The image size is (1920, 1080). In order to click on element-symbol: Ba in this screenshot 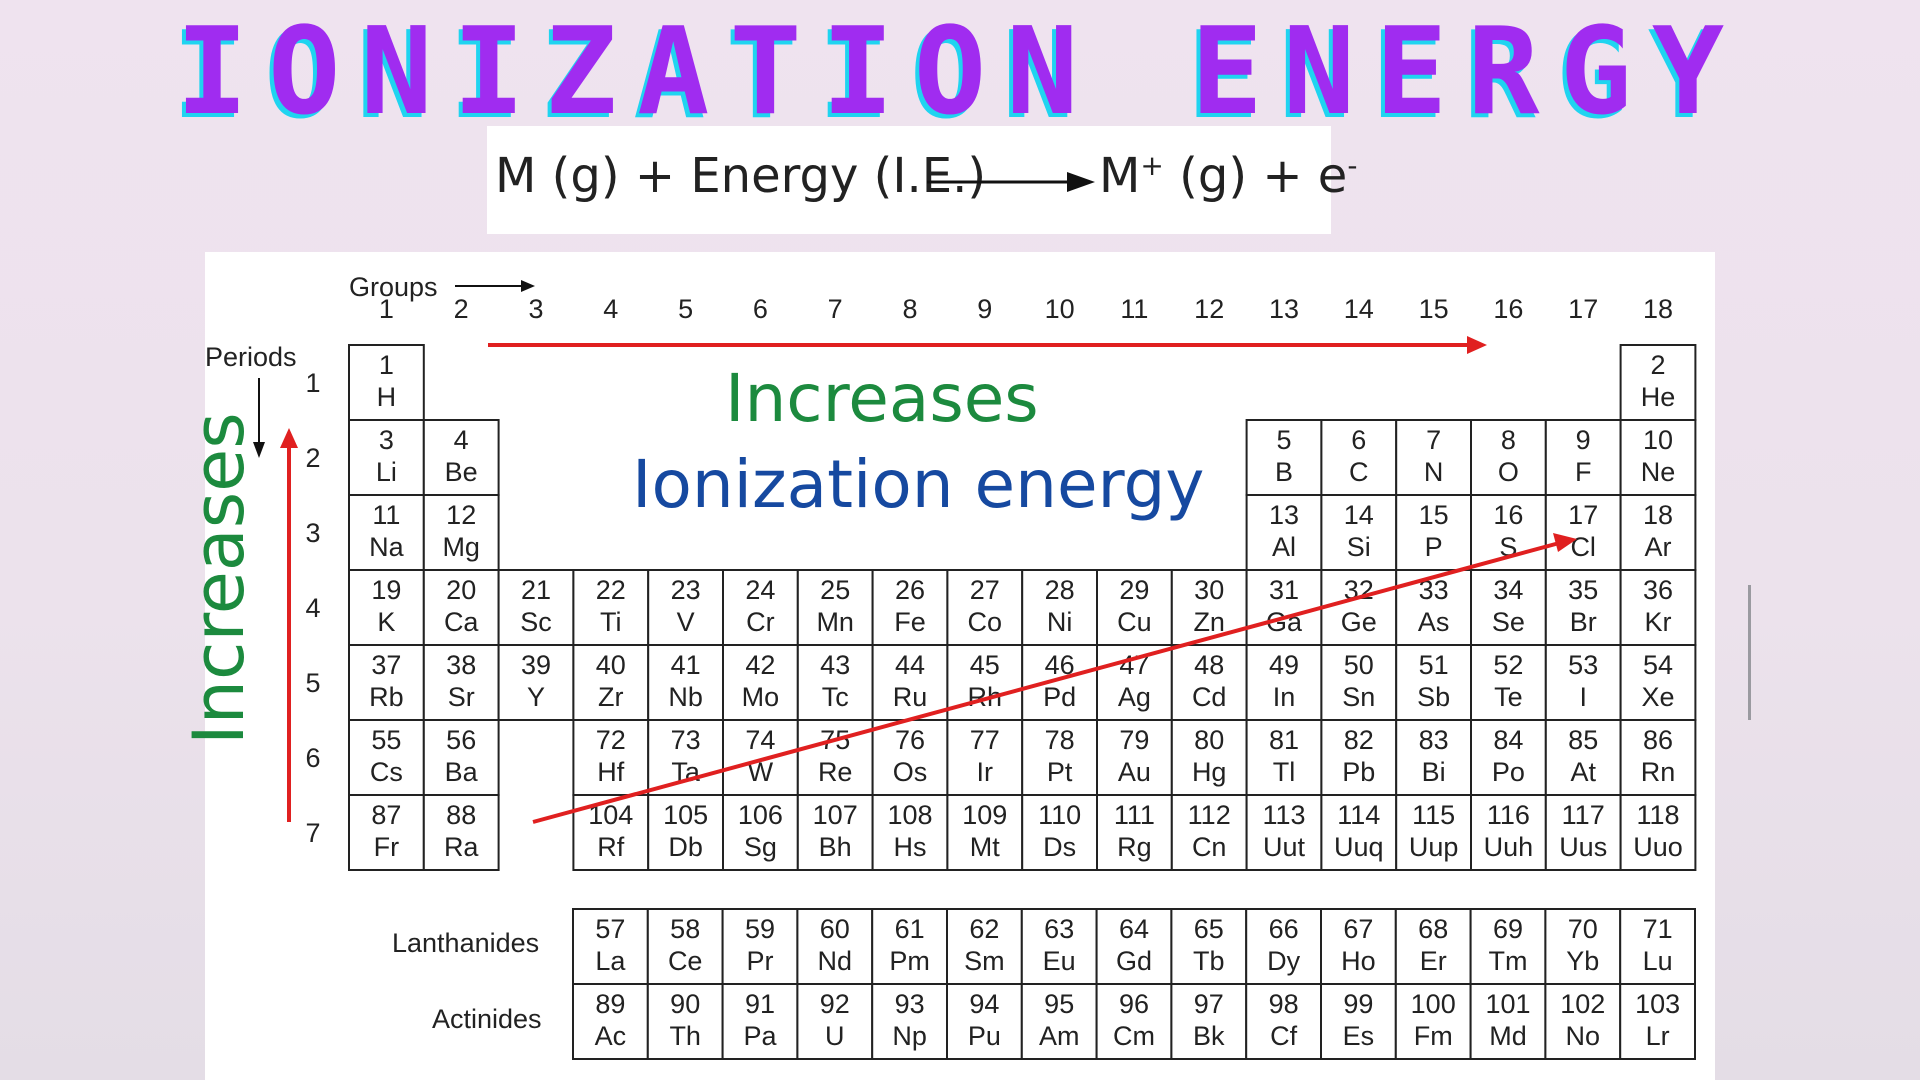, I will do `click(462, 772)`.